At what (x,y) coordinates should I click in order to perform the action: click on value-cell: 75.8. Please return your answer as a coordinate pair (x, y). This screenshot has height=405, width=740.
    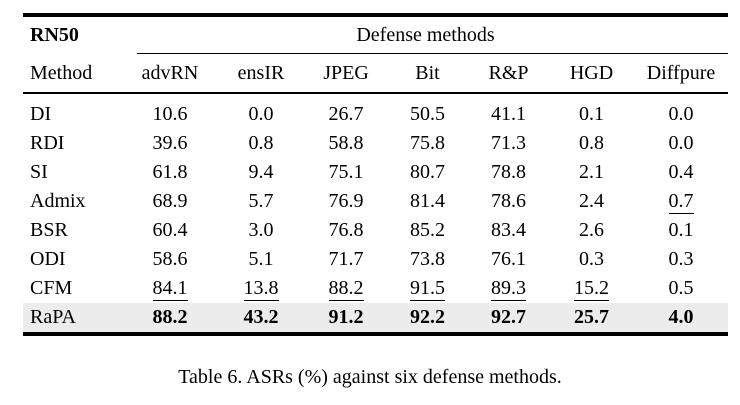
    Looking at the image, I should click on (427, 143).